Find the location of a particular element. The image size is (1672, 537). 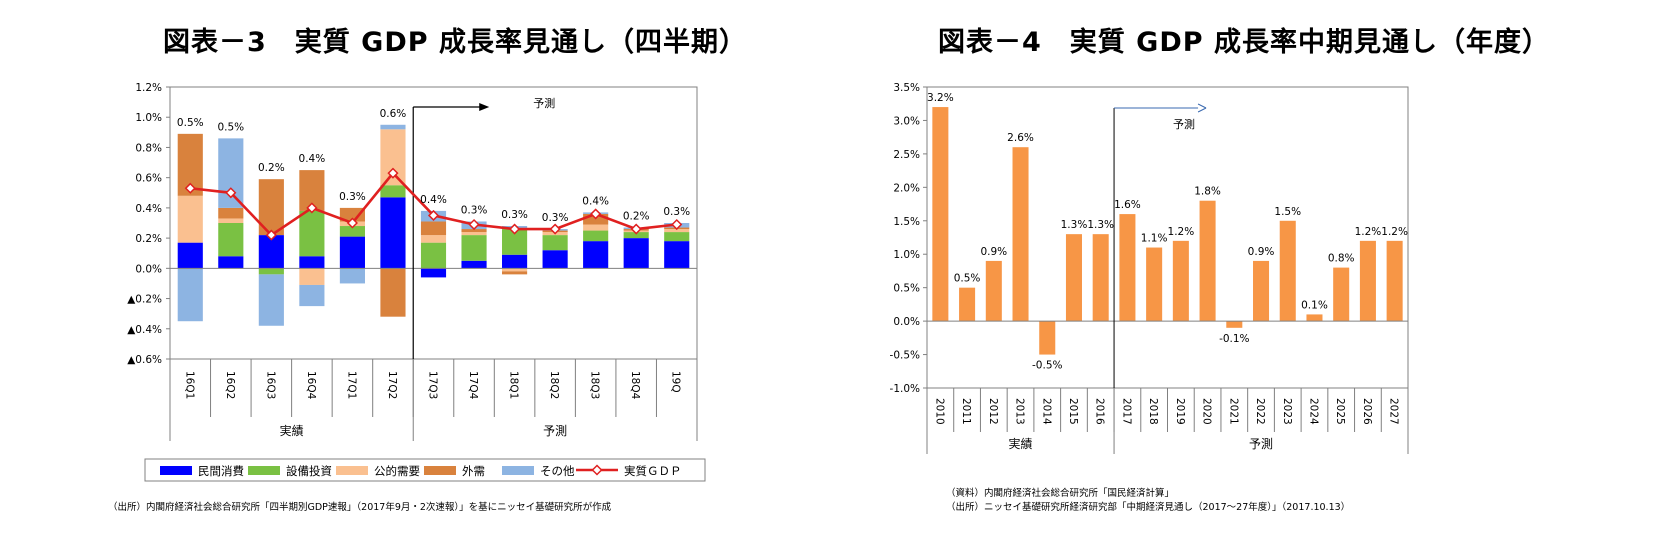

y-tick-label: ▲0.2% is located at coordinates (144, 300).